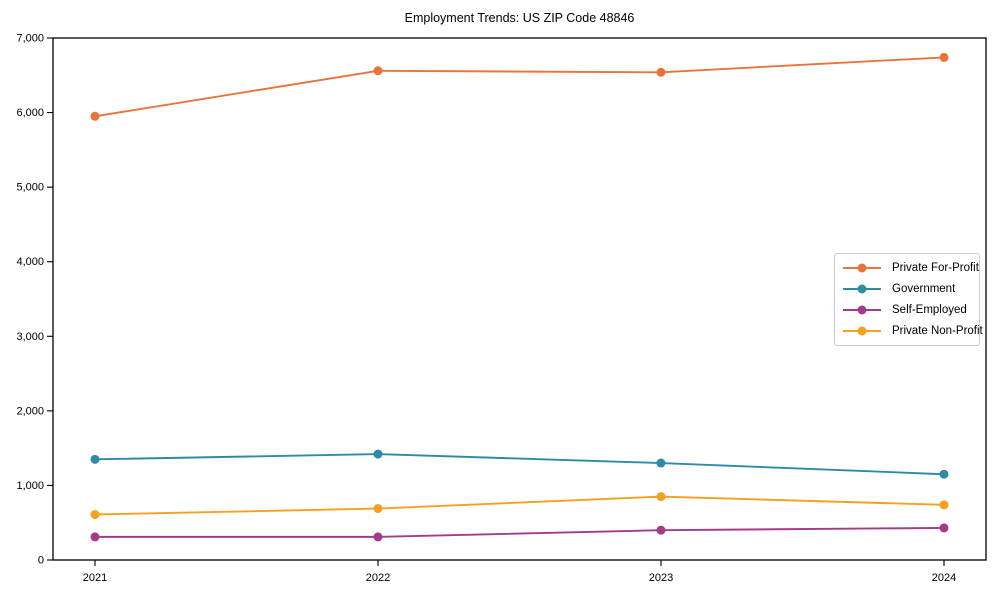  What do you see at coordinates (30, 262) in the screenshot?
I see `y-tick-label: 4,000` at bounding box center [30, 262].